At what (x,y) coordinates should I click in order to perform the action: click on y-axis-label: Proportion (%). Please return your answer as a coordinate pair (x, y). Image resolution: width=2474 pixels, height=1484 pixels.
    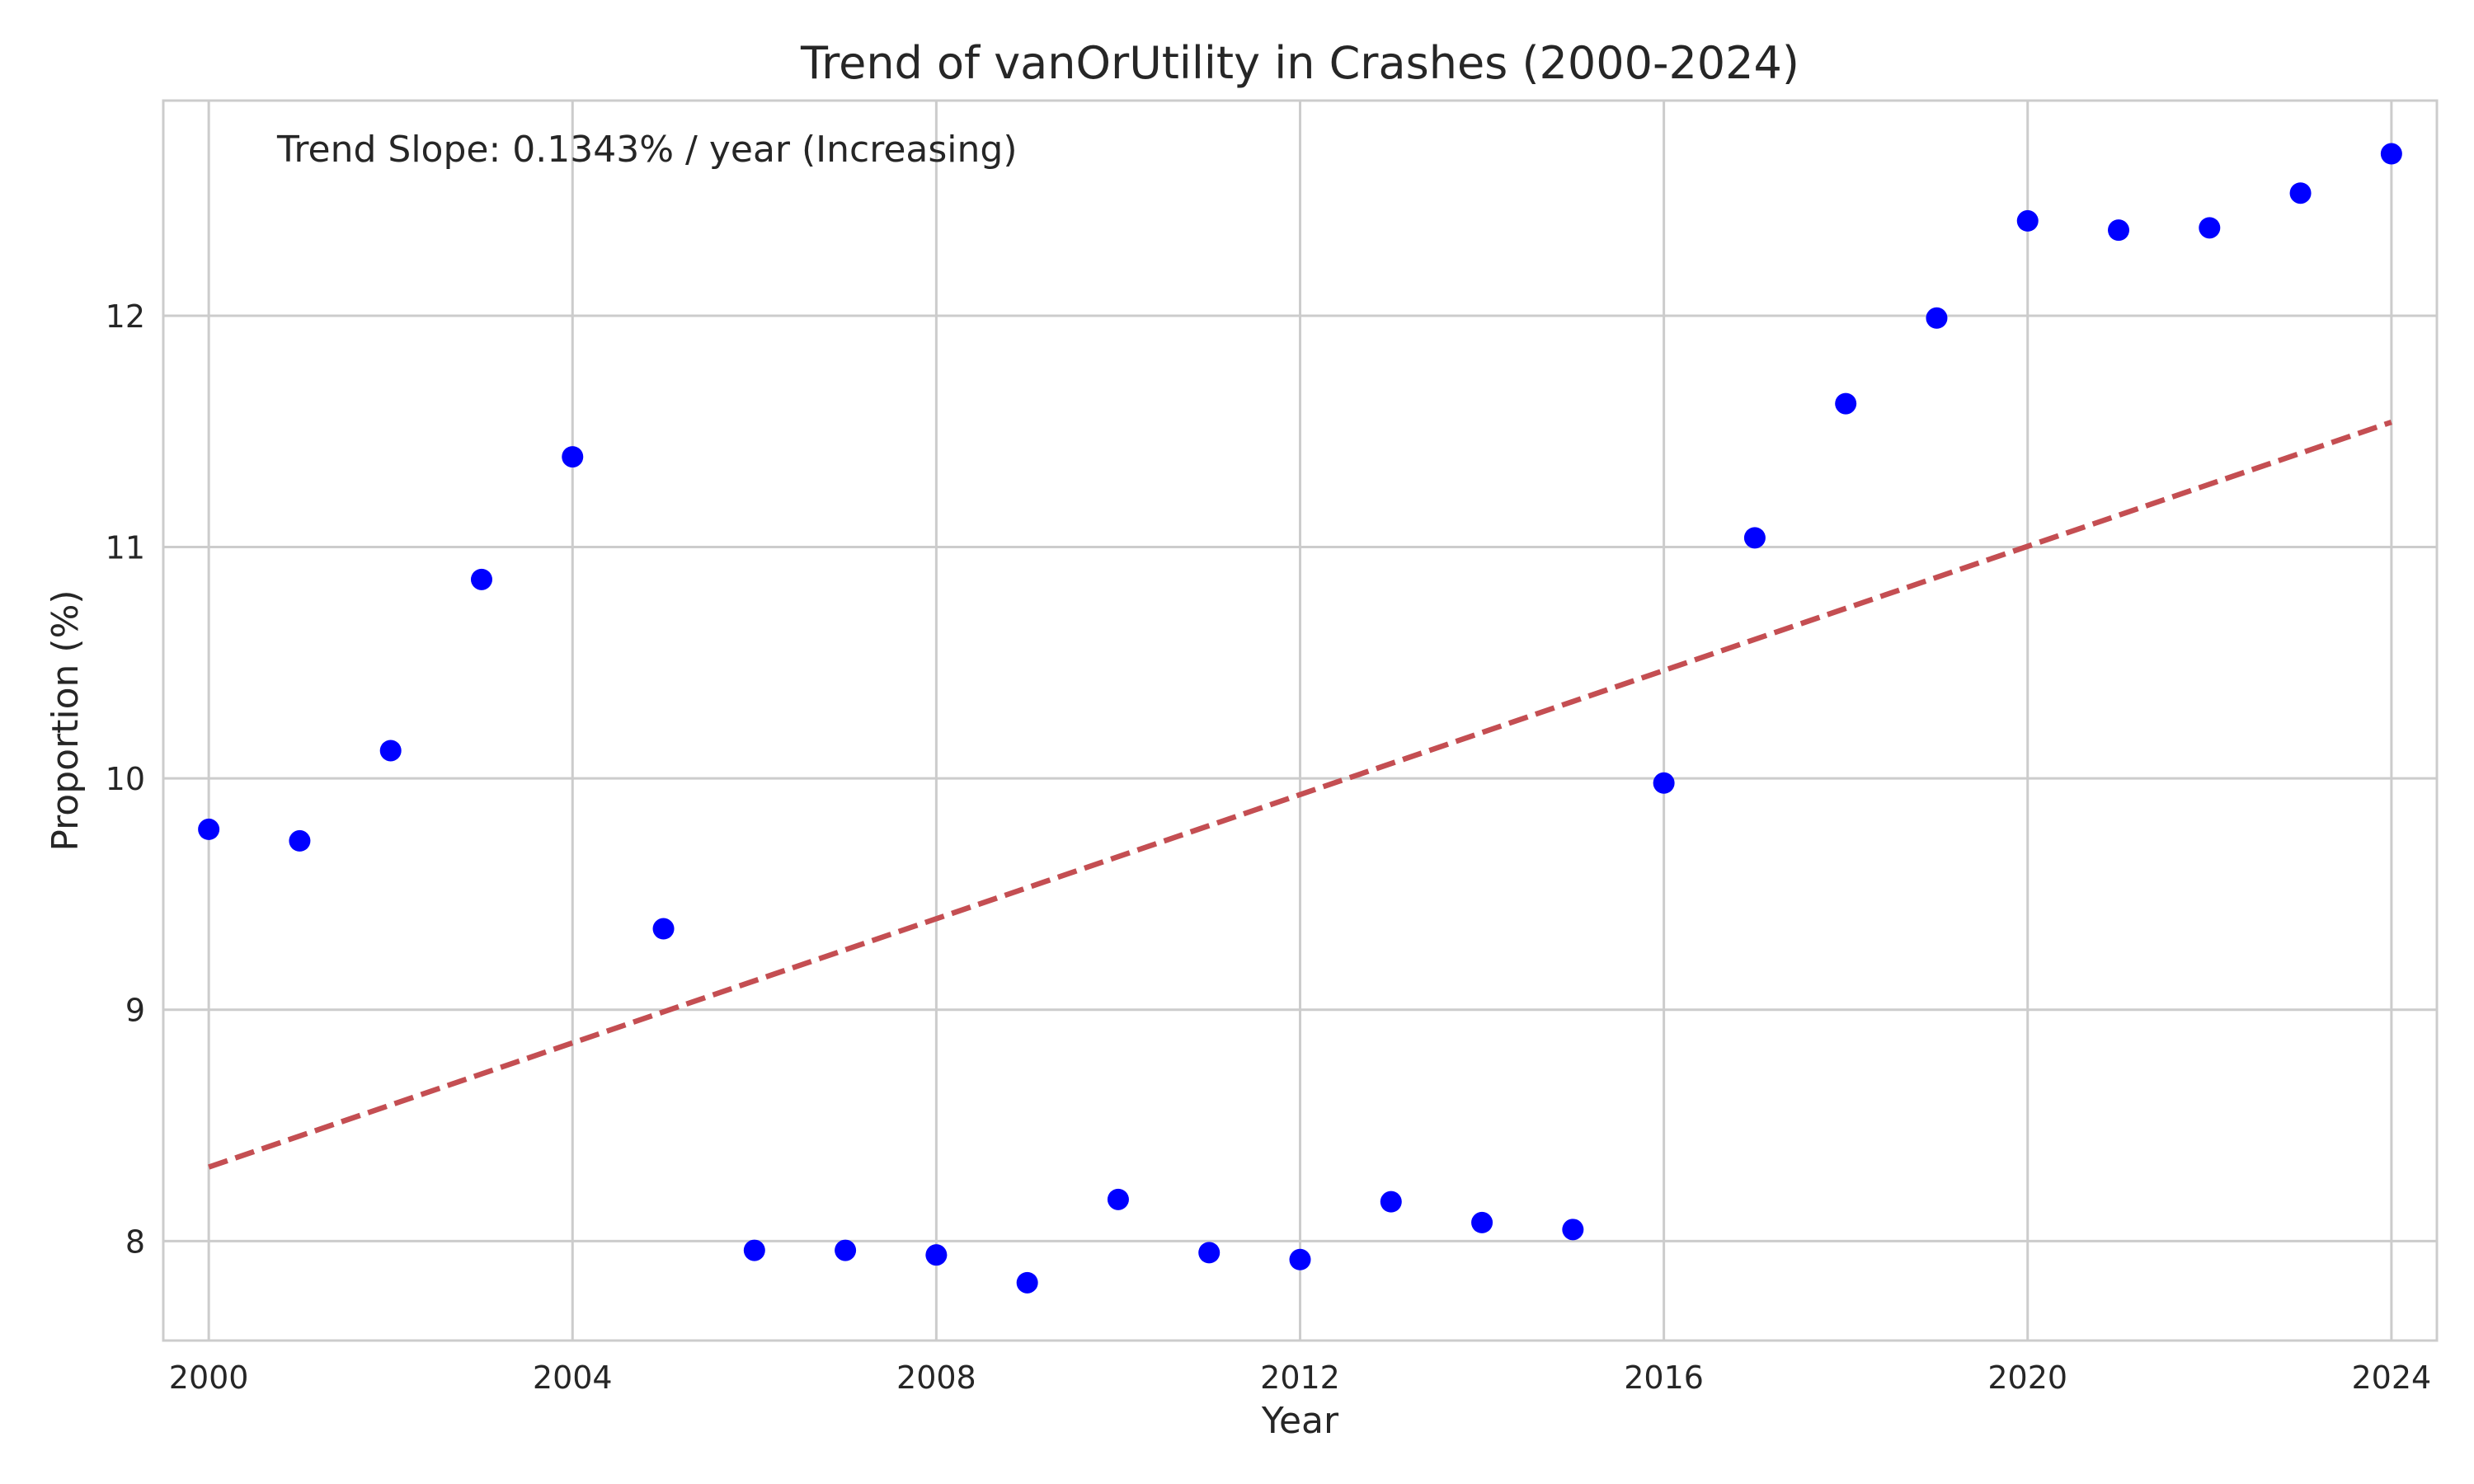
    Looking at the image, I should click on (66, 720).